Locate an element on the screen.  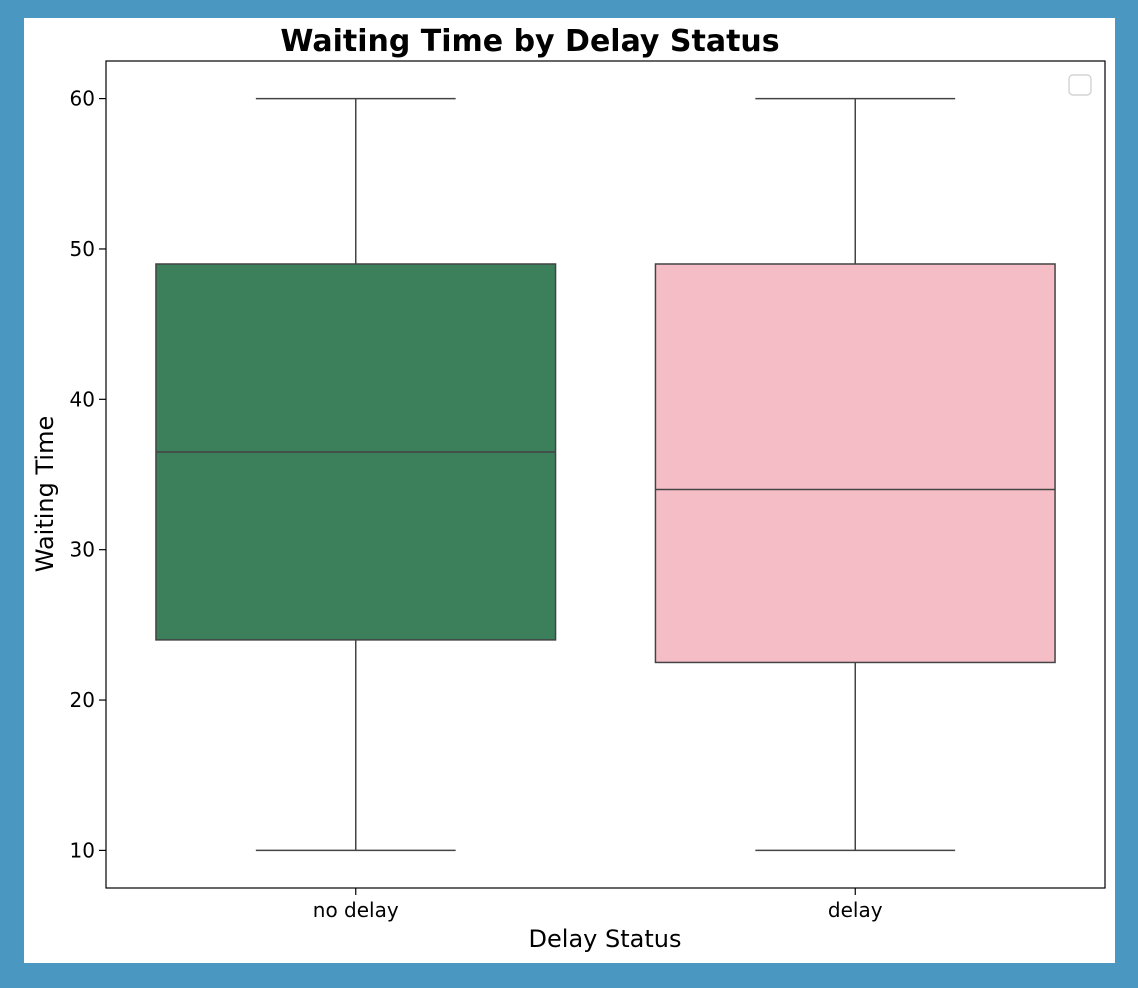
y-tick-label-20: 20 is located at coordinates (82, 700).